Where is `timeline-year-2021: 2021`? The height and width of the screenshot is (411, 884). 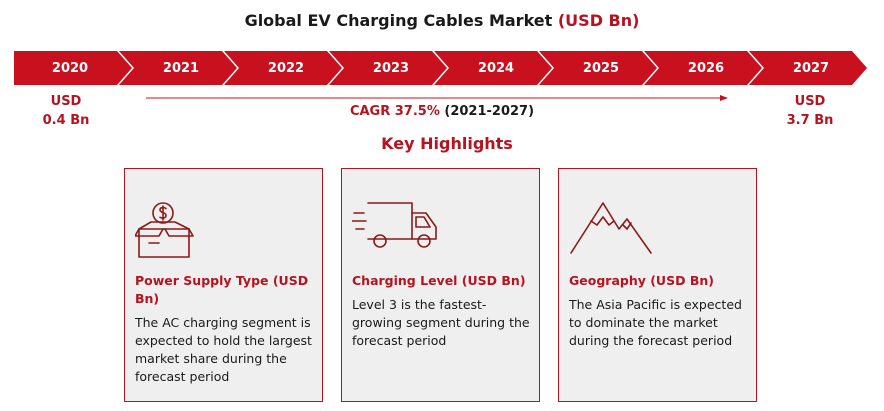 timeline-year-2021: 2021 is located at coordinates (178, 68).